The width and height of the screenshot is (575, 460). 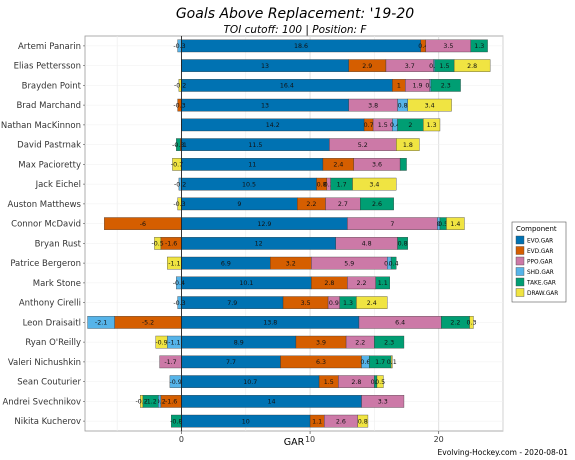 What do you see at coordinates (376, 382) in the screenshot?
I see `data-label: 0.2` at bounding box center [376, 382].